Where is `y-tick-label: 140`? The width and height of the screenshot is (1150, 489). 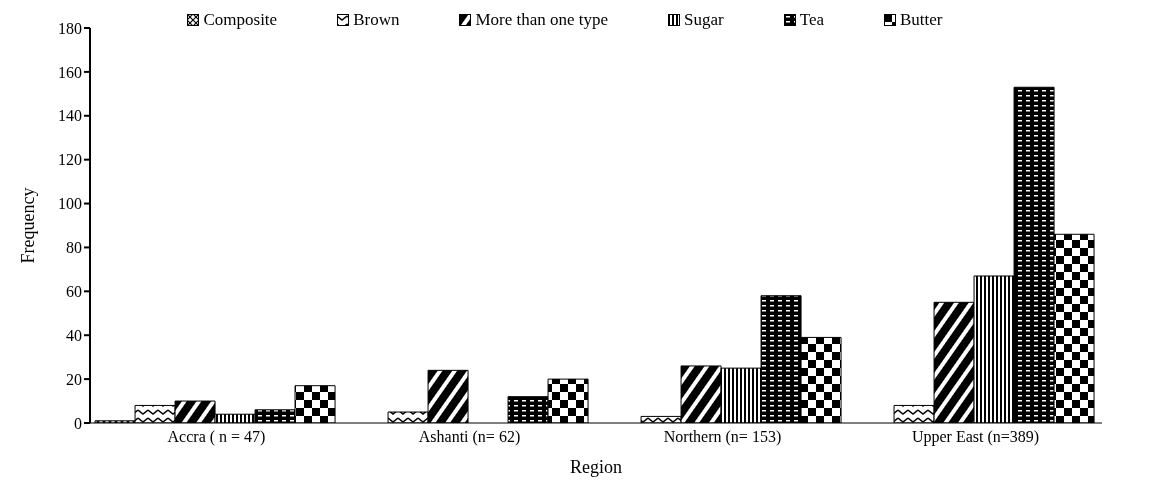
y-tick-label: 140 is located at coordinates (70, 116).